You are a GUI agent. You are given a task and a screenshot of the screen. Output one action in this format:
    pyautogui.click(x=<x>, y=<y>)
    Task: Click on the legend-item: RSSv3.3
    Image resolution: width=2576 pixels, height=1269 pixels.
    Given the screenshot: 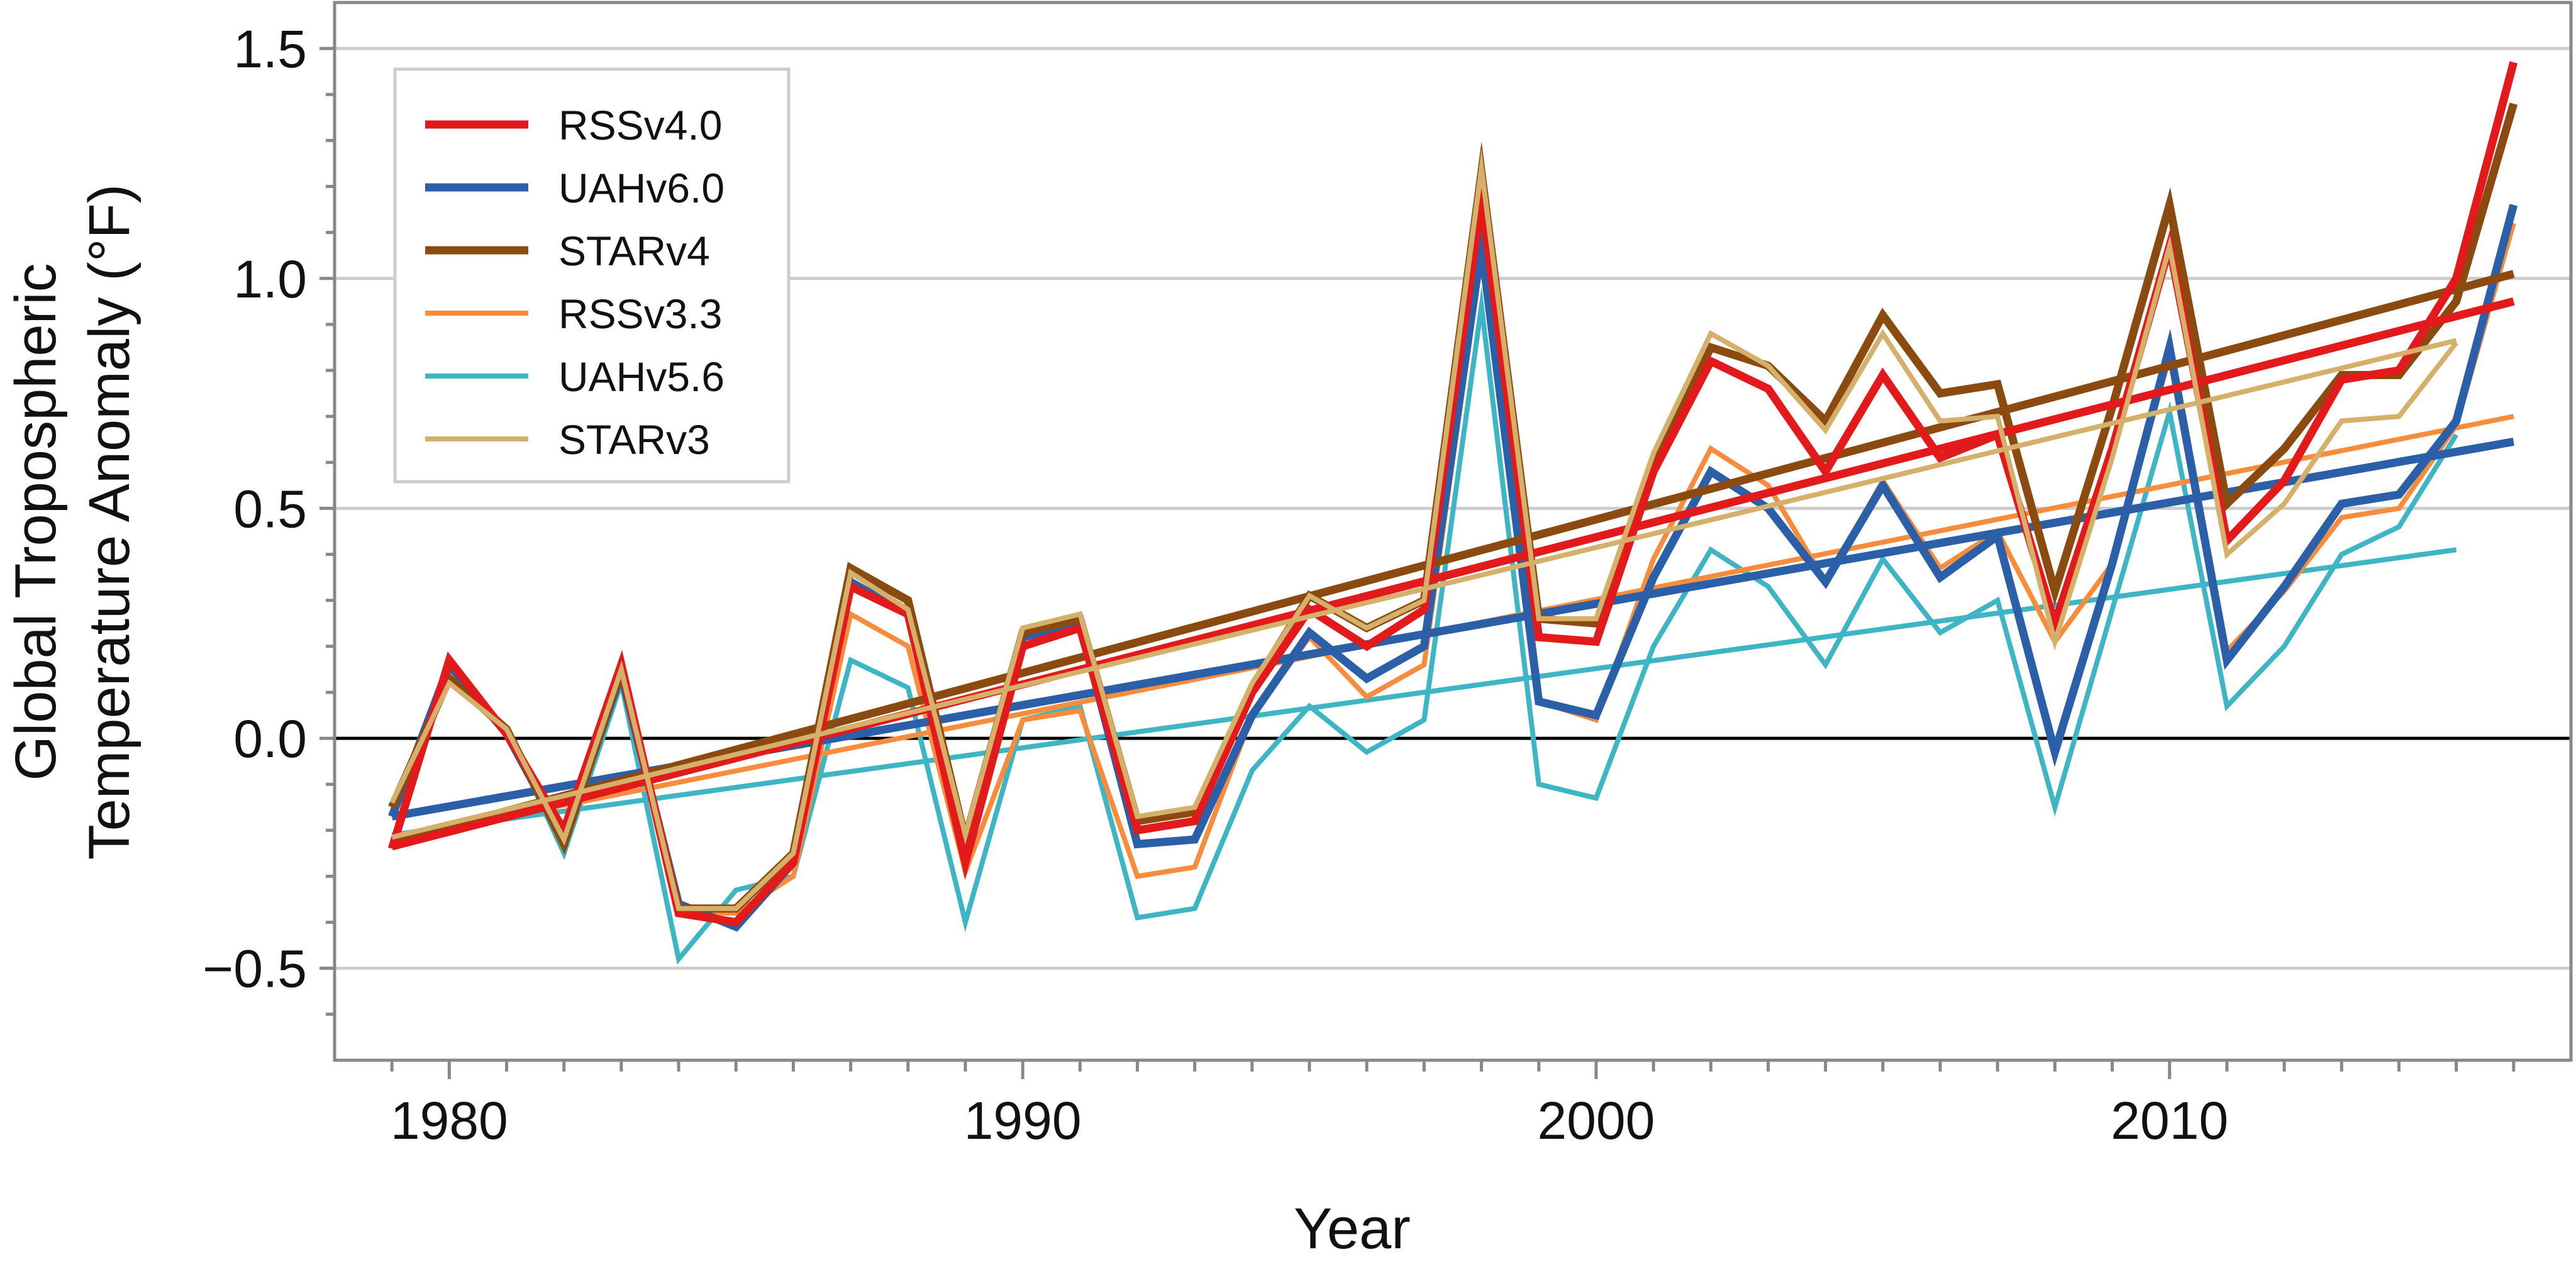 What is the action you would take?
    pyautogui.click(x=573, y=314)
    